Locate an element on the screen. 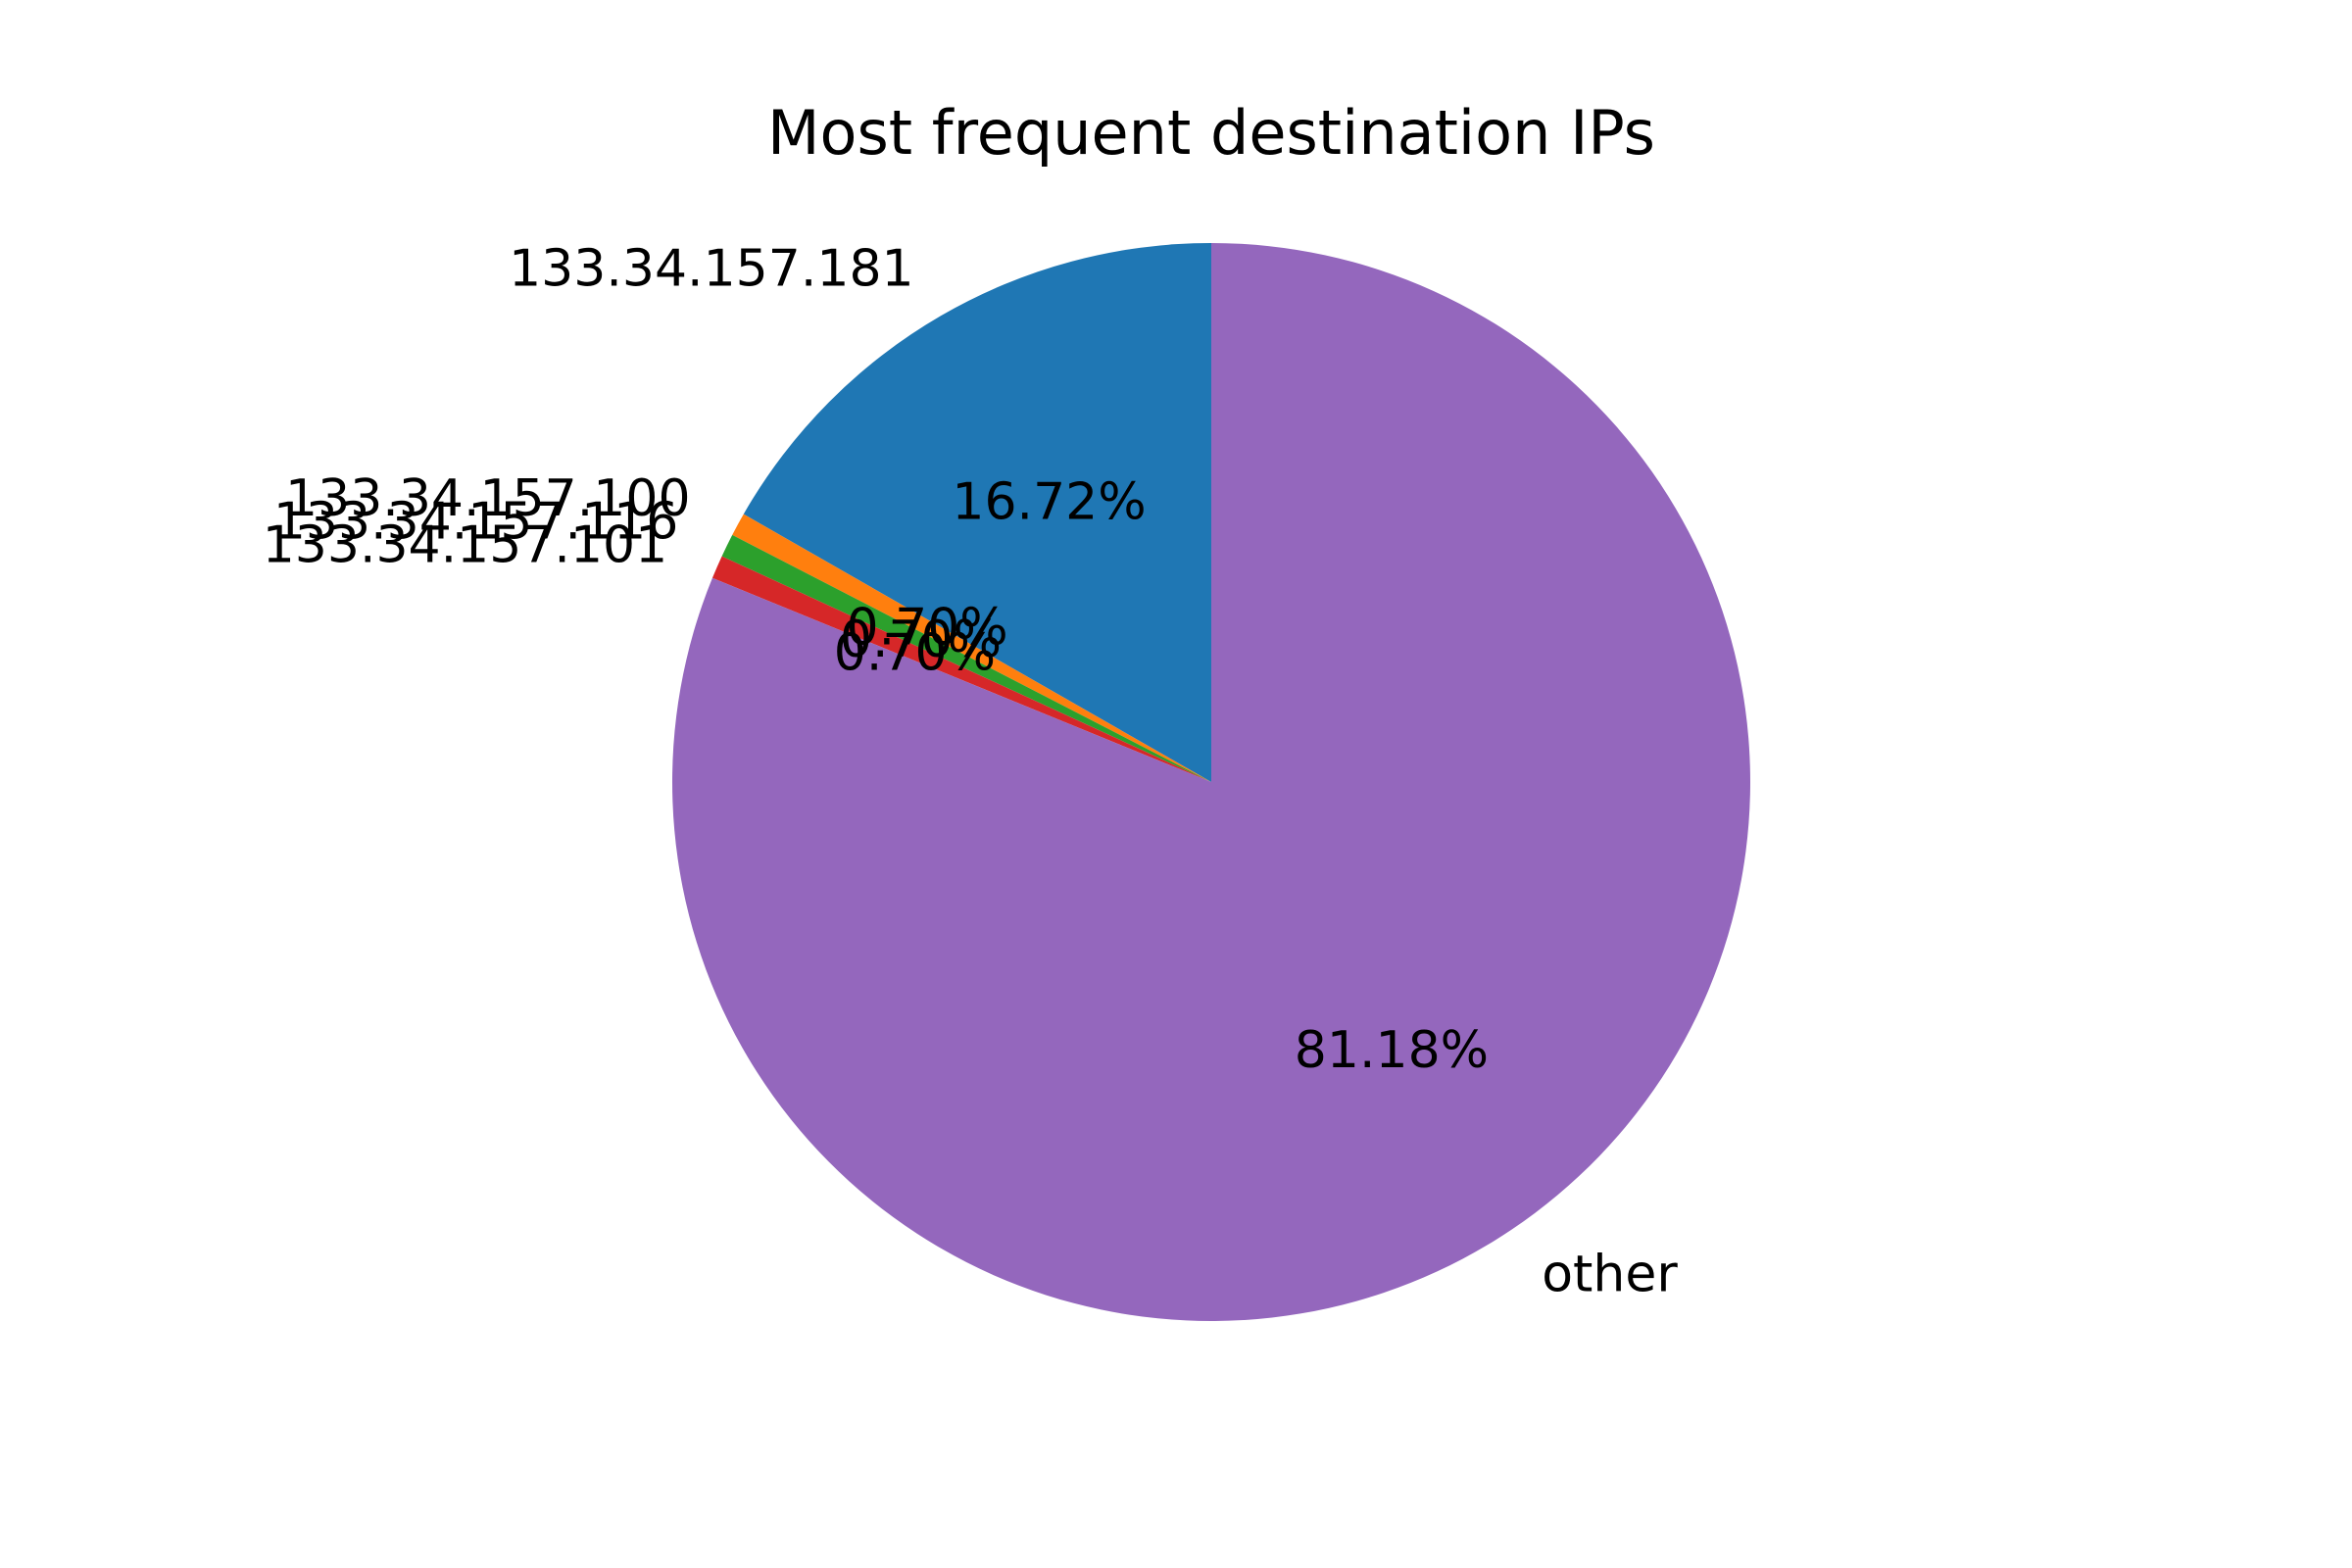 This screenshot has width=2352, height=1568. slice-label-133-34-157-100: 133.34.157.100 is located at coordinates (488, 498).